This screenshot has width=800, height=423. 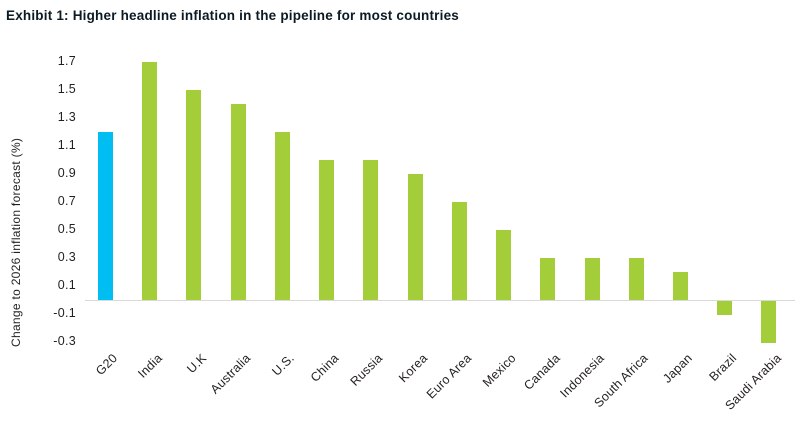 I want to click on x-label-korea: Korea, so click(x=413, y=368).